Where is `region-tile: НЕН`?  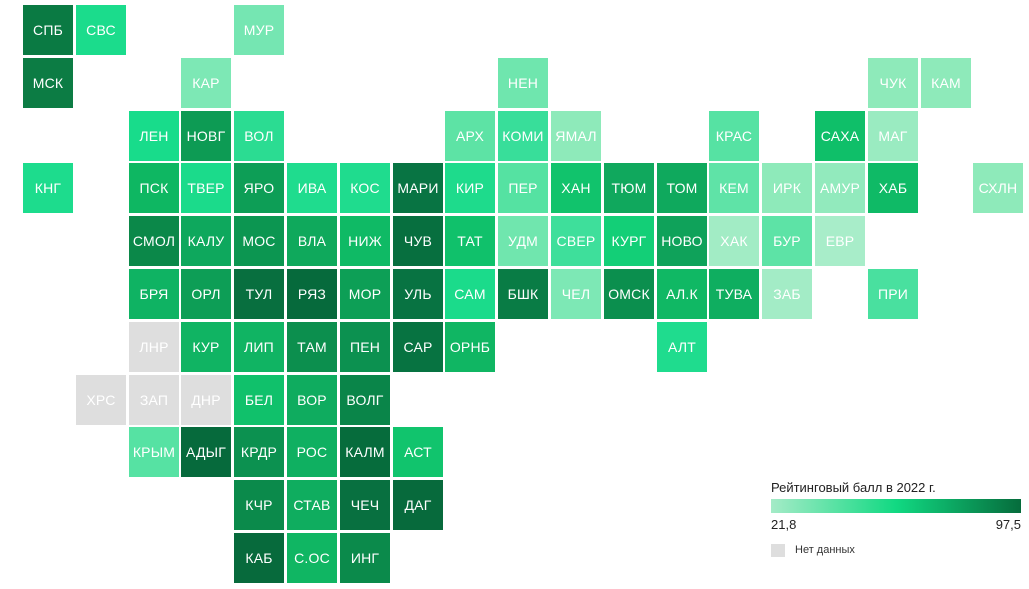
region-tile: НЕН is located at coordinates (523, 83).